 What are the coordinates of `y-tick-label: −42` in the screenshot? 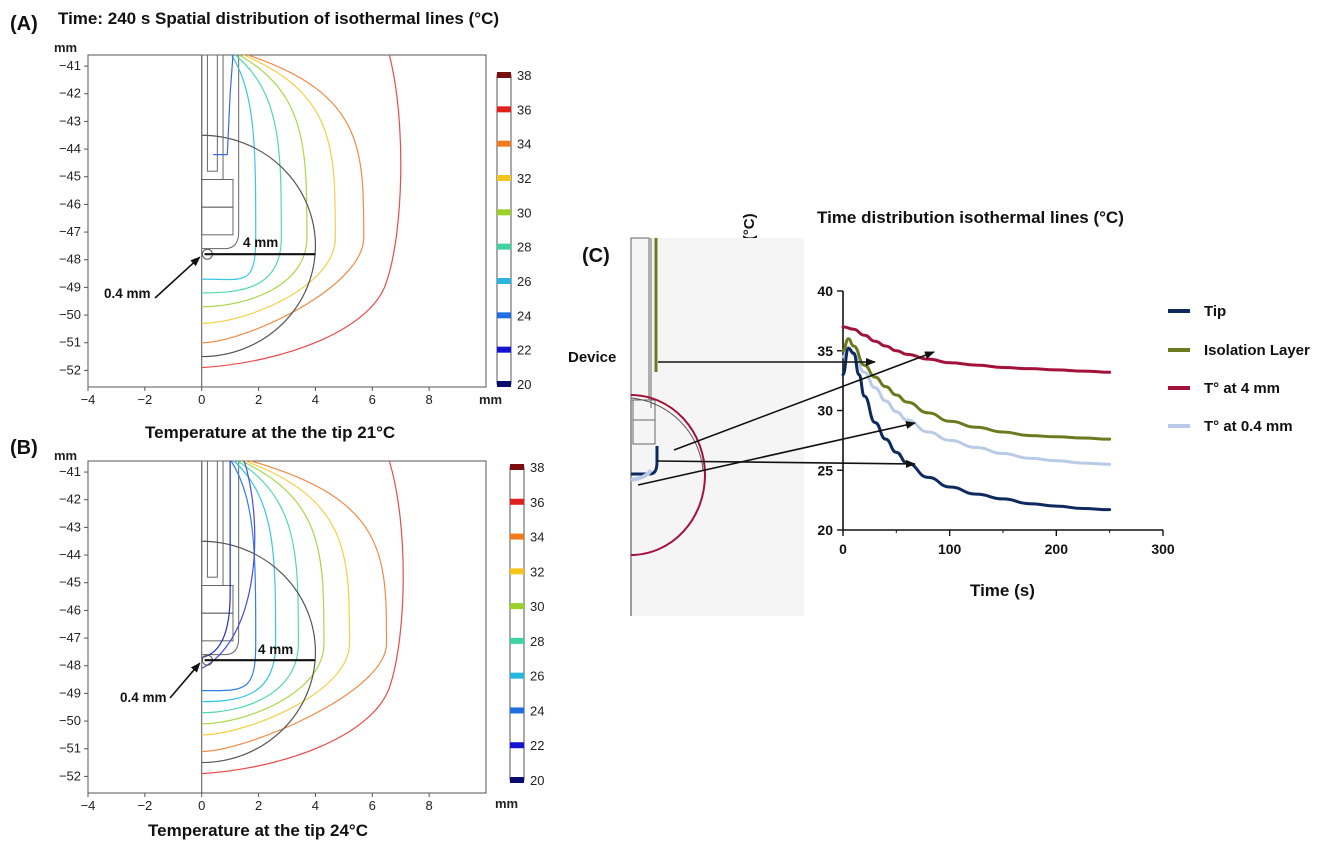 It's located at (70, 93).